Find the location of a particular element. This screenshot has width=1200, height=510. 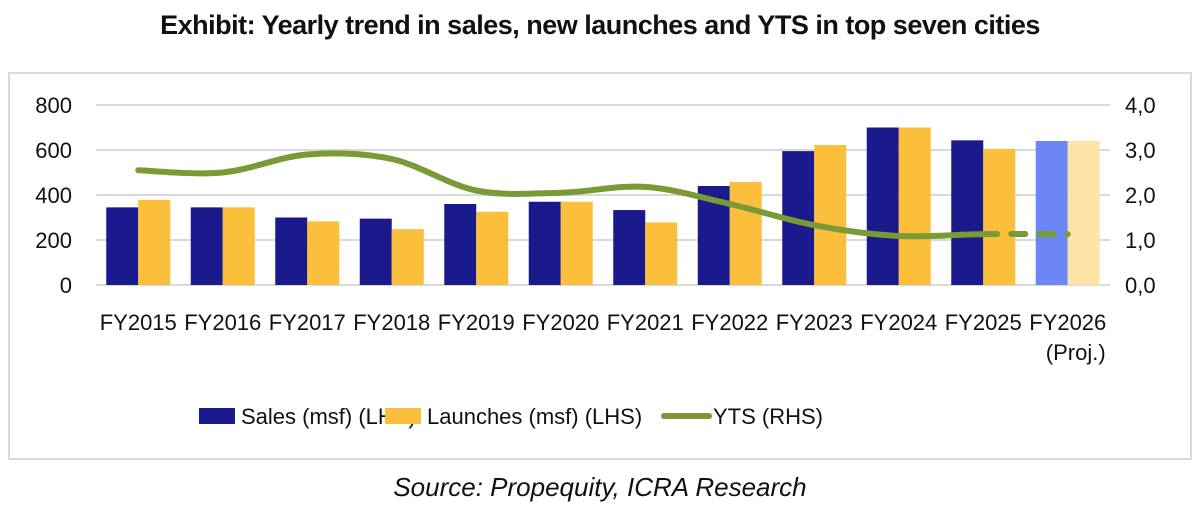

left-tick-label: 0 is located at coordinates (66, 285).